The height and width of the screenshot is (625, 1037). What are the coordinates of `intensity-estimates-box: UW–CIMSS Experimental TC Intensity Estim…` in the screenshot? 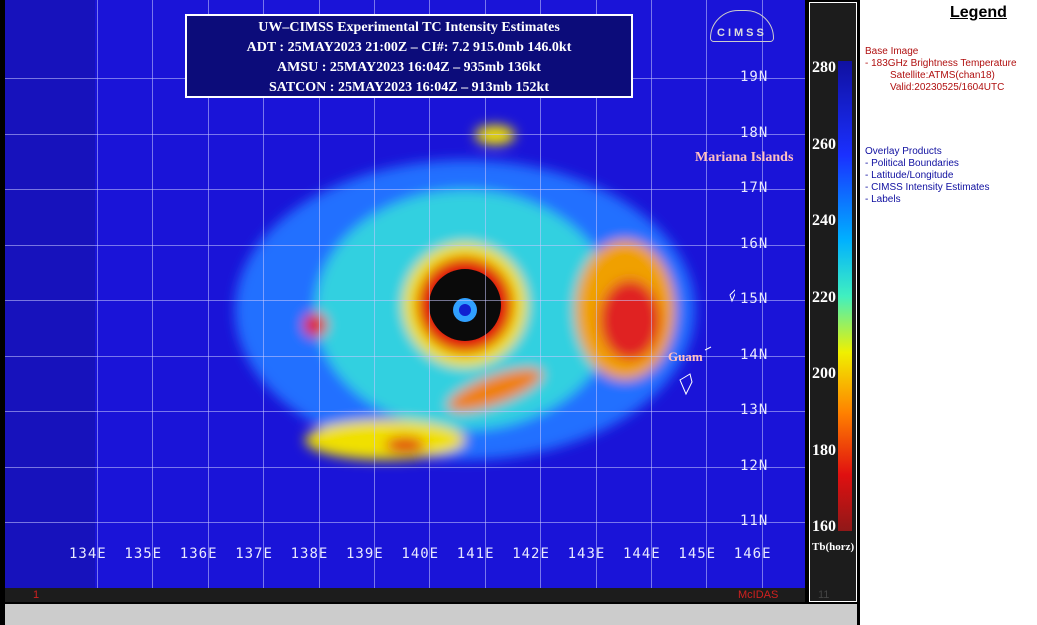 It's located at (409, 56).